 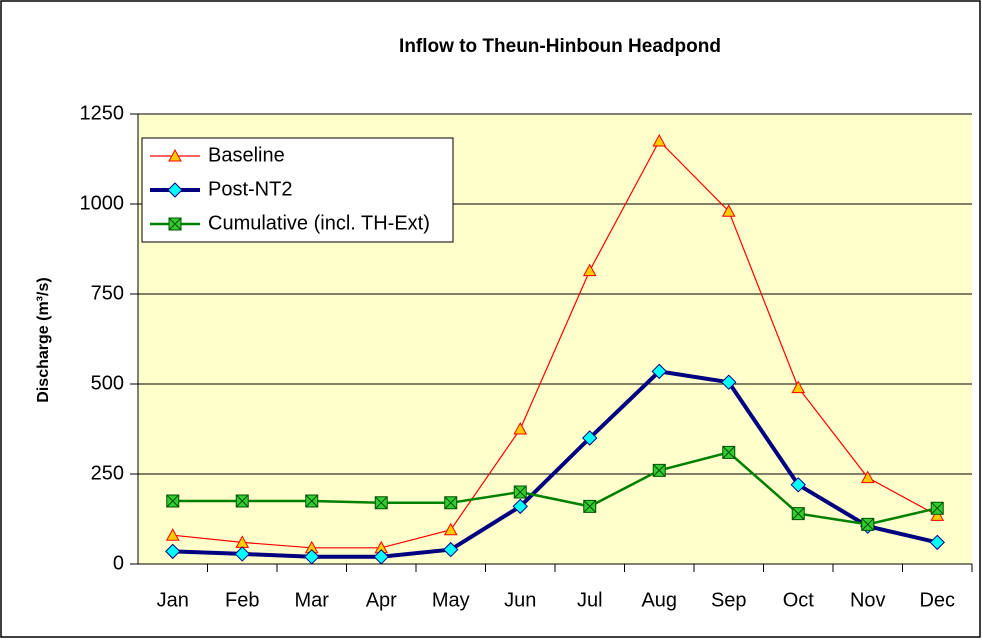 What do you see at coordinates (868, 600) in the screenshot?
I see `x-tick-label: Nov` at bounding box center [868, 600].